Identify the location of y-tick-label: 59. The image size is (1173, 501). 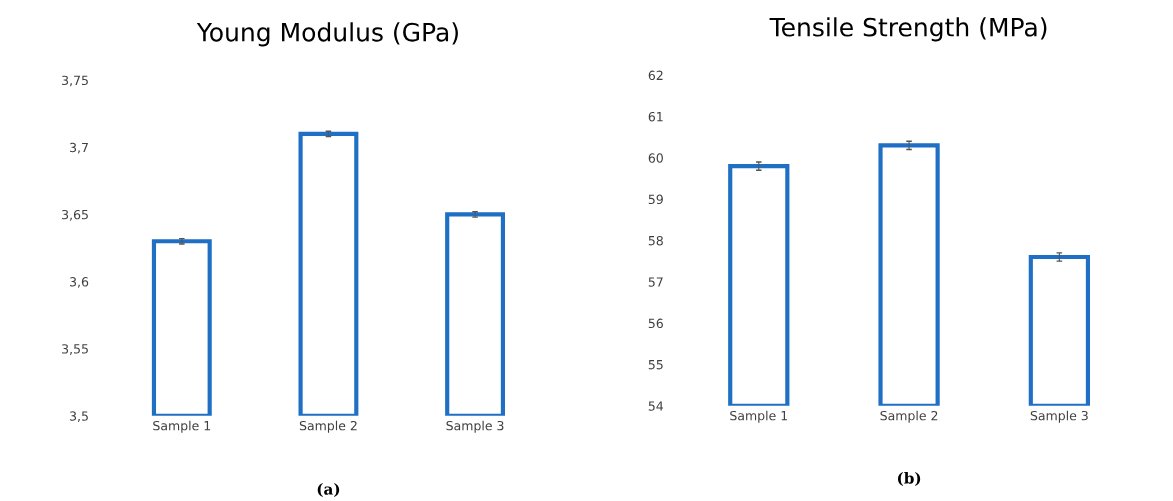
(655, 199).